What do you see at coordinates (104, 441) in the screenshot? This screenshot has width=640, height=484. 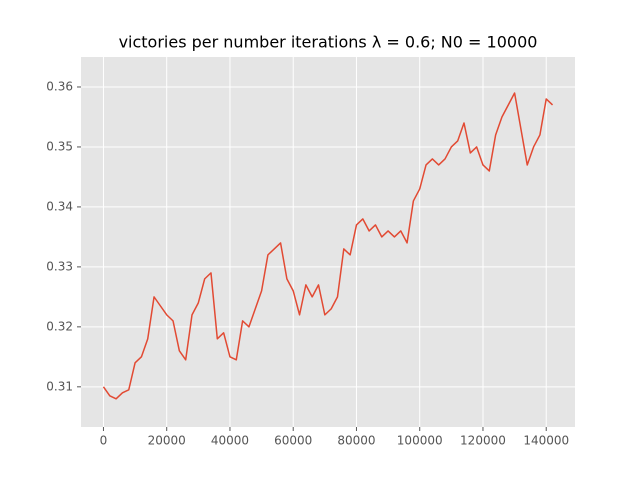 I see `x-tick-label: 0` at bounding box center [104, 441].